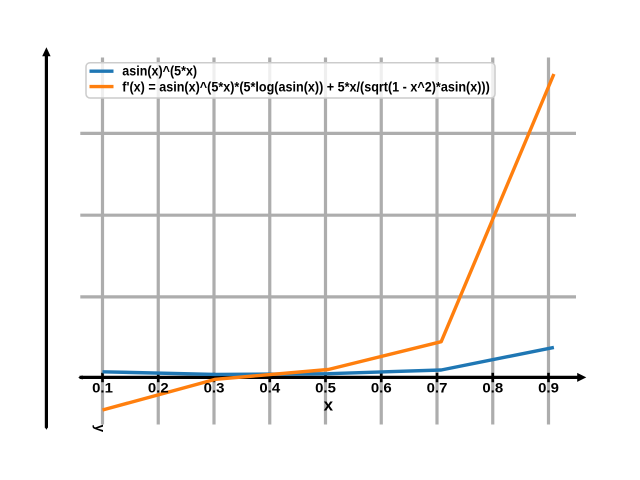 The image size is (640, 480). I want to click on svg-text: x, so click(329, 405).